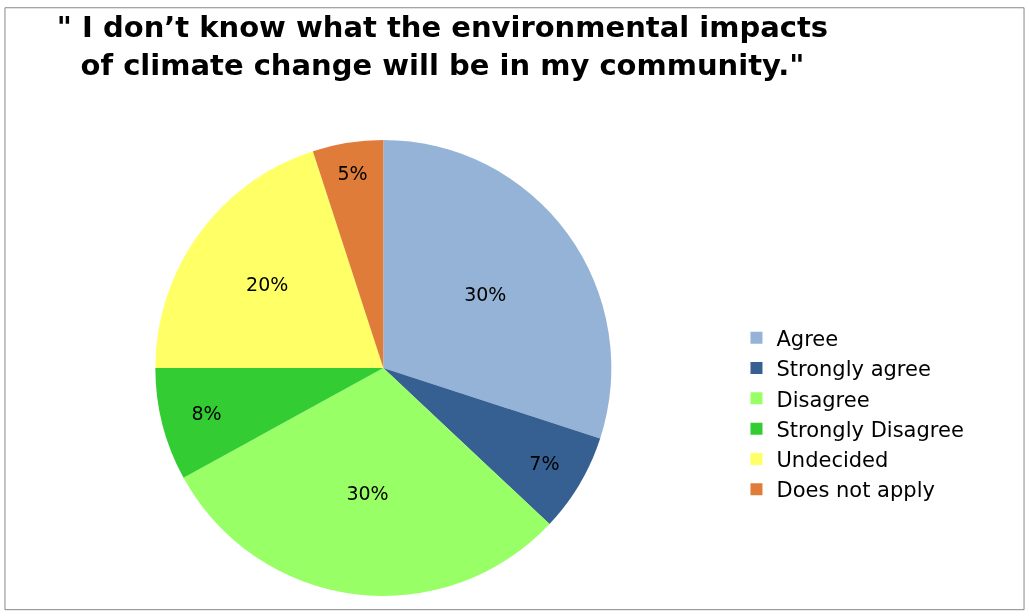 This screenshot has width=1029, height=616. What do you see at coordinates (853, 369) in the screenshot?
I see `legend-label: Strongly agree` at bounding box center [853, 369].